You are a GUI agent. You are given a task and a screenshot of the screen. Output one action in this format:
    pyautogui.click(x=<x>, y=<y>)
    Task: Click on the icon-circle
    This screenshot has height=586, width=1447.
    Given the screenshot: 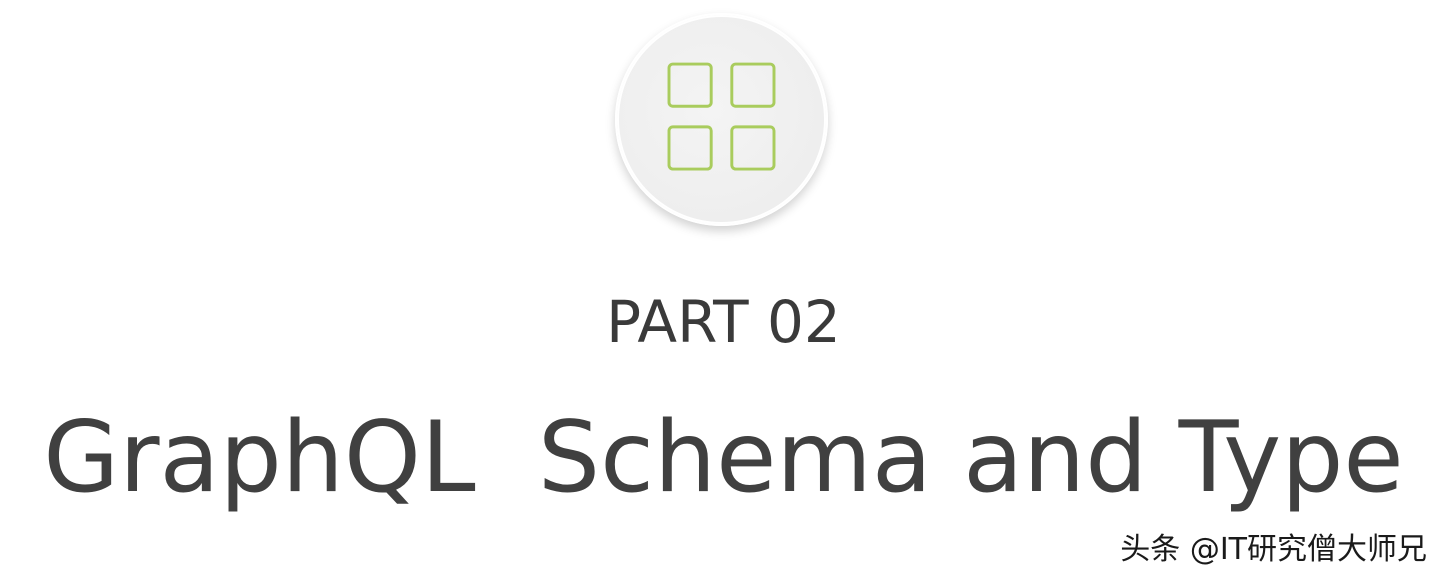 What is the action you would take?
    pyautogui.click(x=721, y=119)
    